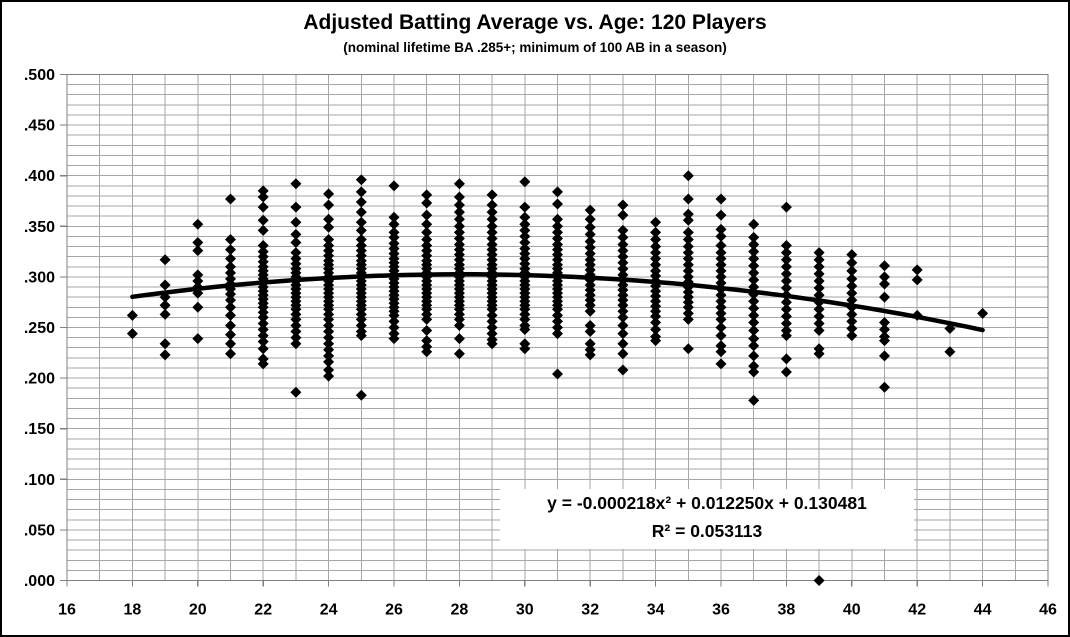  What do you see at coordinates (590, 610) in the screenshot?
I see `svg-text: 32` at bounding box center [590, 610].